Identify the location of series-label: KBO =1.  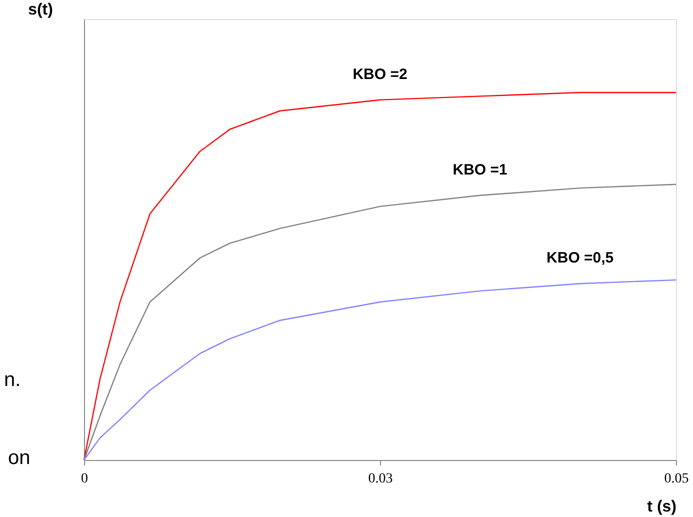
(480, 169).